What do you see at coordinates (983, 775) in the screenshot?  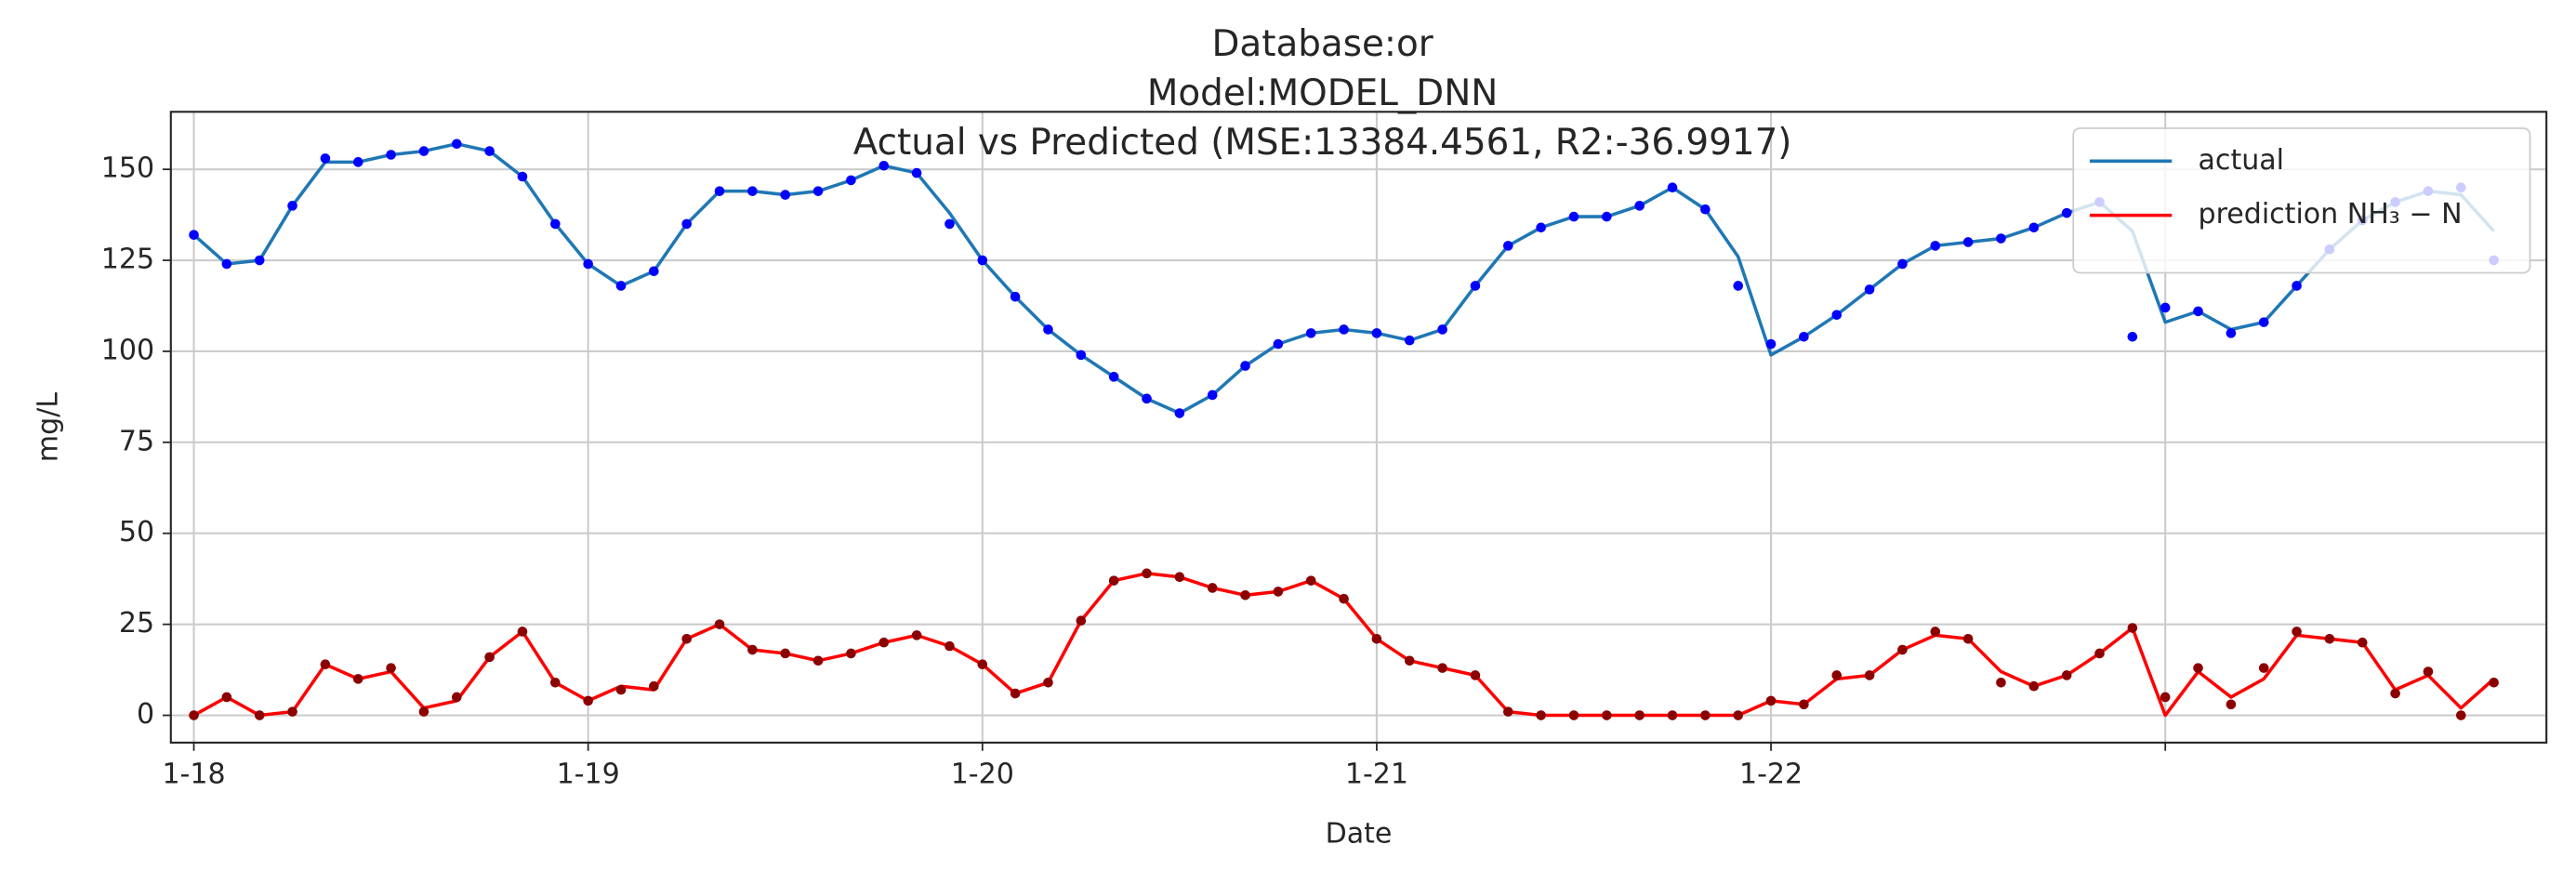 I see `x-tick-label: 1-20` at bounding box center [983, 775].